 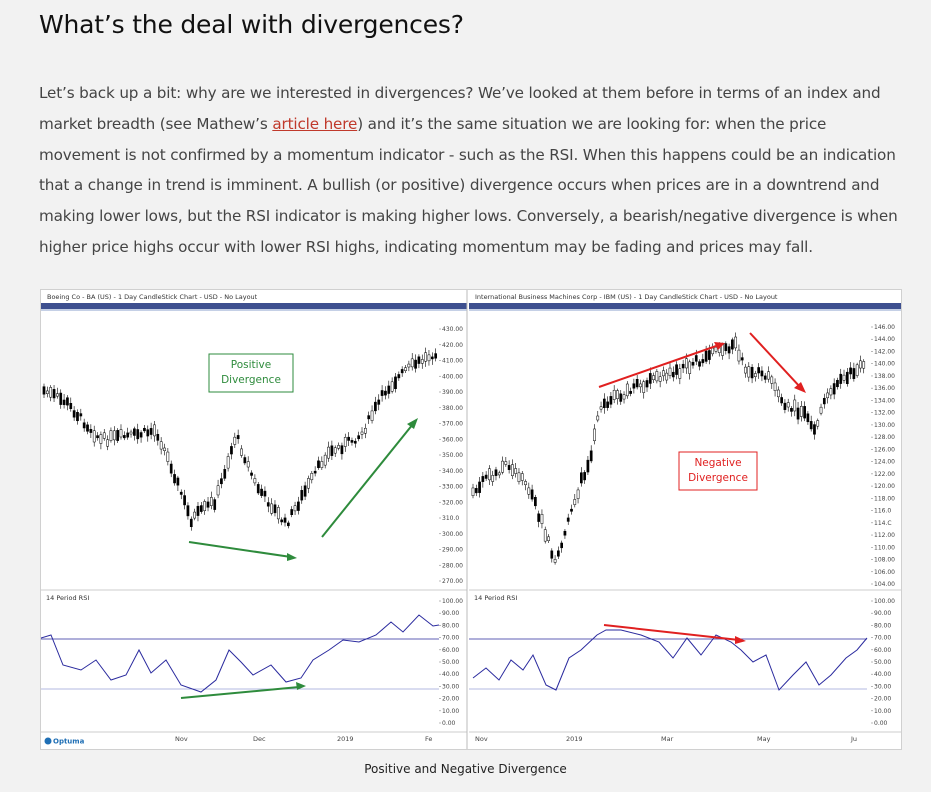 I want to click on right-annotation-box, so click(x=718, y=471).